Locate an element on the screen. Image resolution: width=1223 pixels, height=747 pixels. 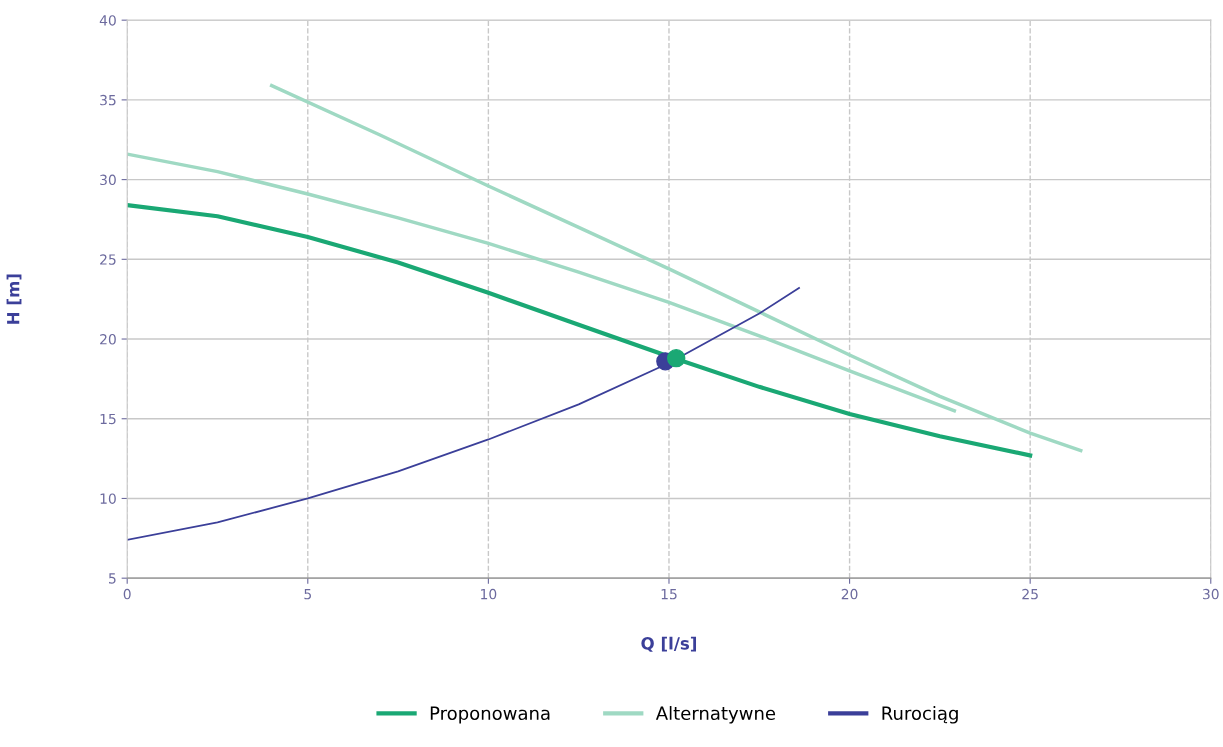
y-tick-label: 15 is located at coordinates (108, 419).